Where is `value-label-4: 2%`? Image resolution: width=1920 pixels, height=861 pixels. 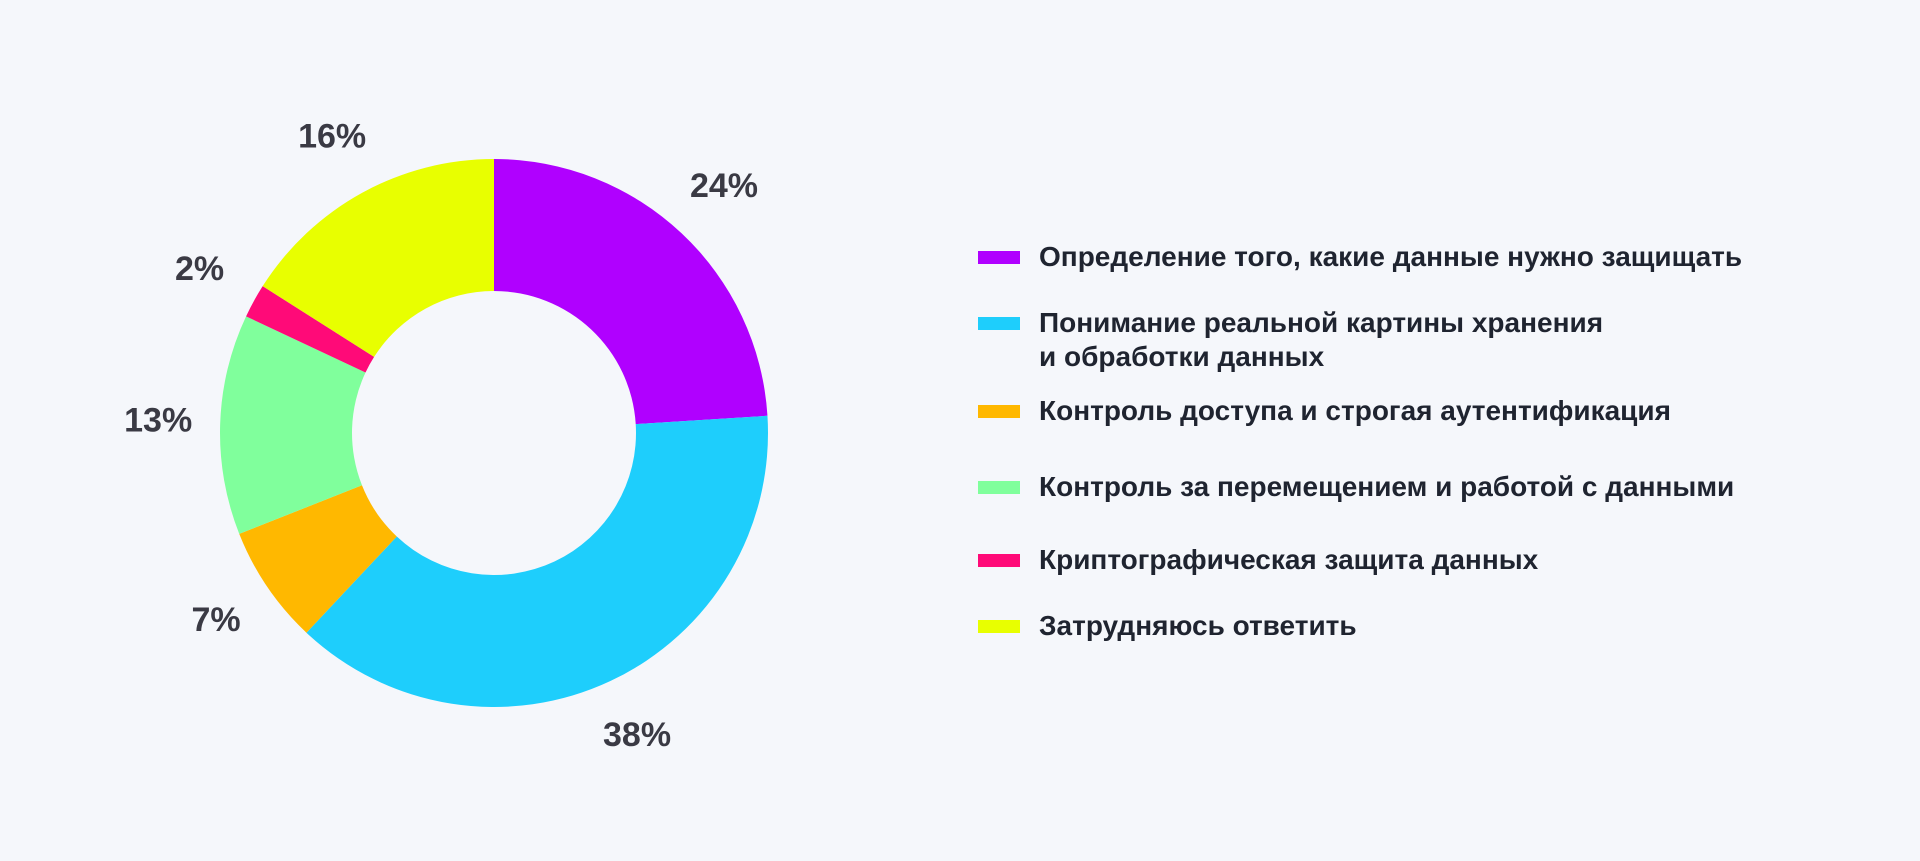
value-label-4: 2% is located at coordinates (199, 269).